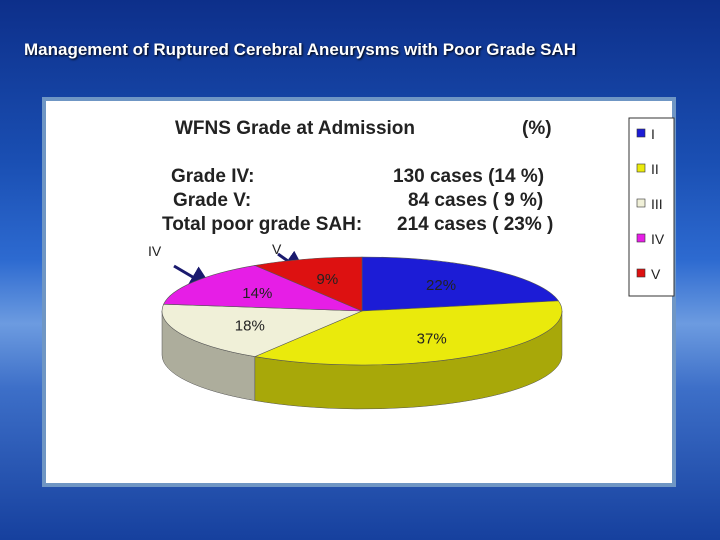 This screenshot has height=540, width=720. What do you see at coordinates (653, 134) in the screenshot?
I see `legend-label: I` at bounding box center [653, 134].